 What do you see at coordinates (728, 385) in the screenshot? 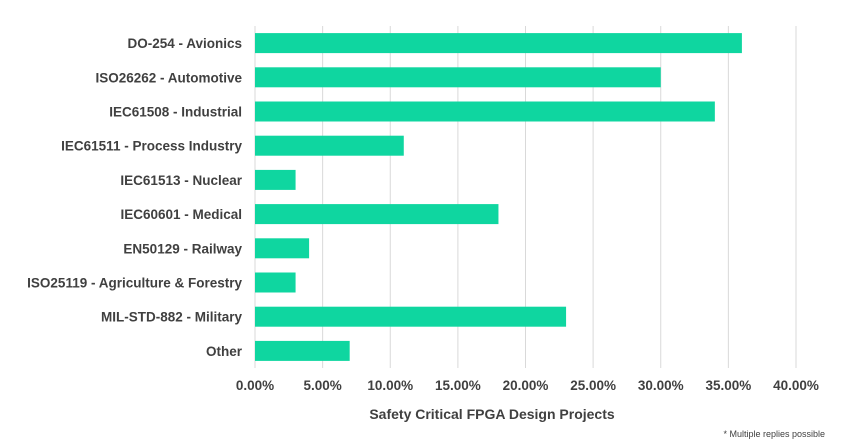
I see `x-tick-label: 35.00%` at bounding box center [728, 385].